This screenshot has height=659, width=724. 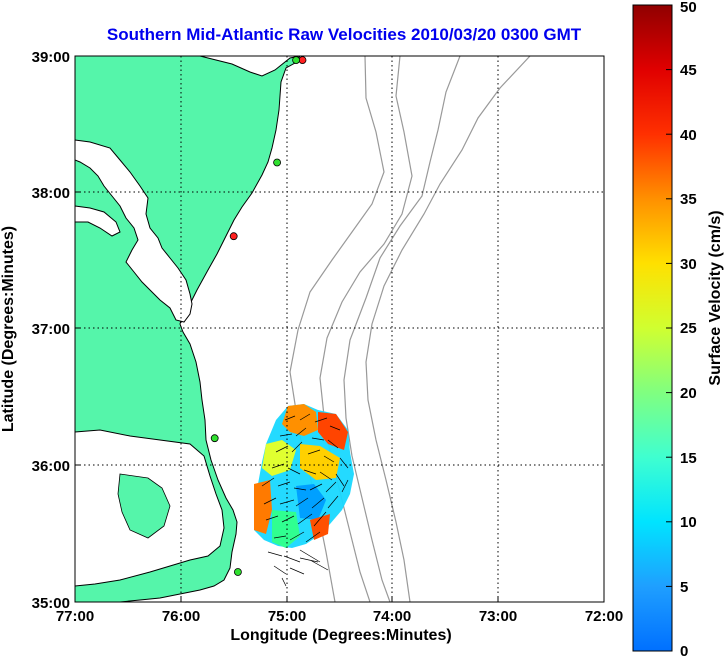 I want to click on x-tick-label: 73:00, so click(x=498, y=616).